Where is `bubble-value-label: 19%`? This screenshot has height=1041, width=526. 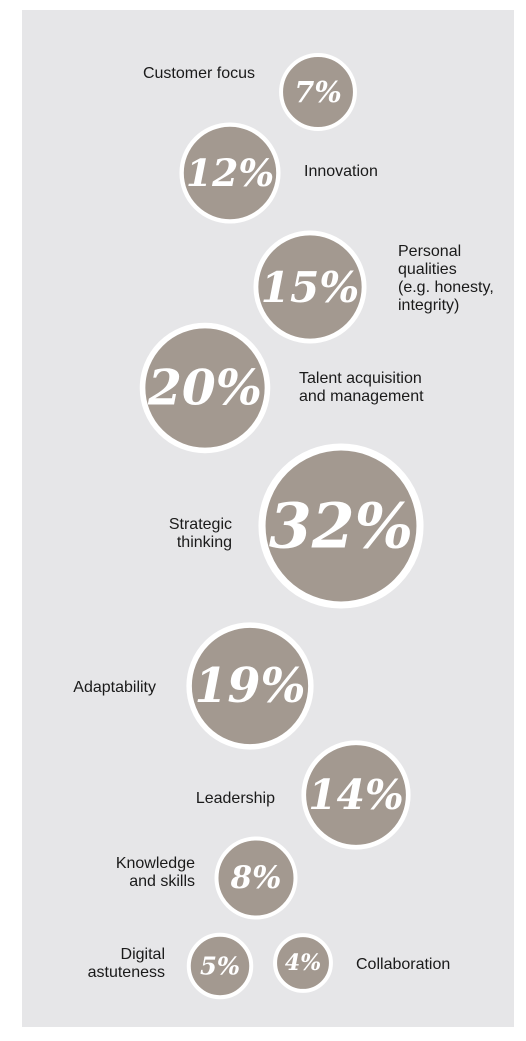 bubble-value-label: 19% is located at coordinates (249, 686).